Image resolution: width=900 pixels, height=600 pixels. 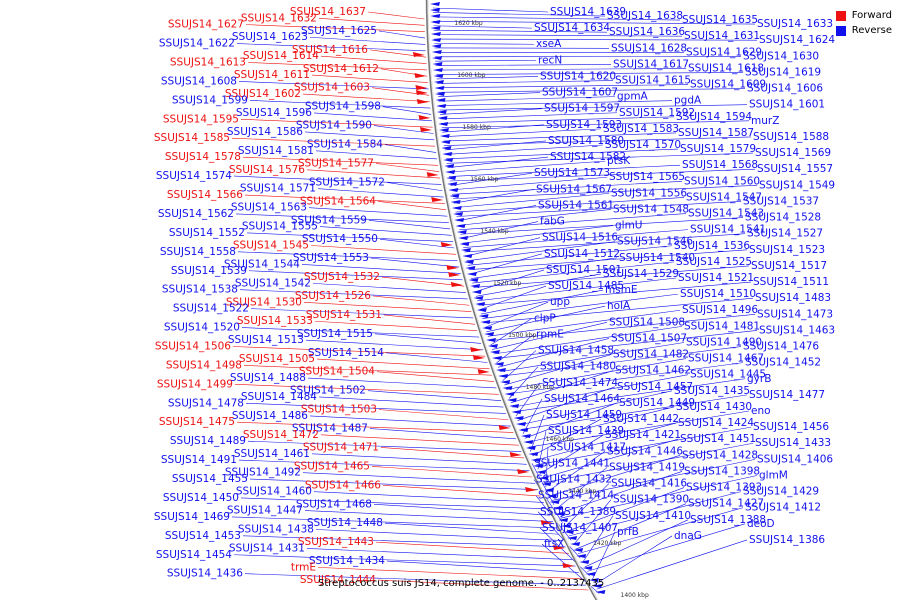 I want to click on tick-label: 1440 kbp, so click(x=582, y=491).